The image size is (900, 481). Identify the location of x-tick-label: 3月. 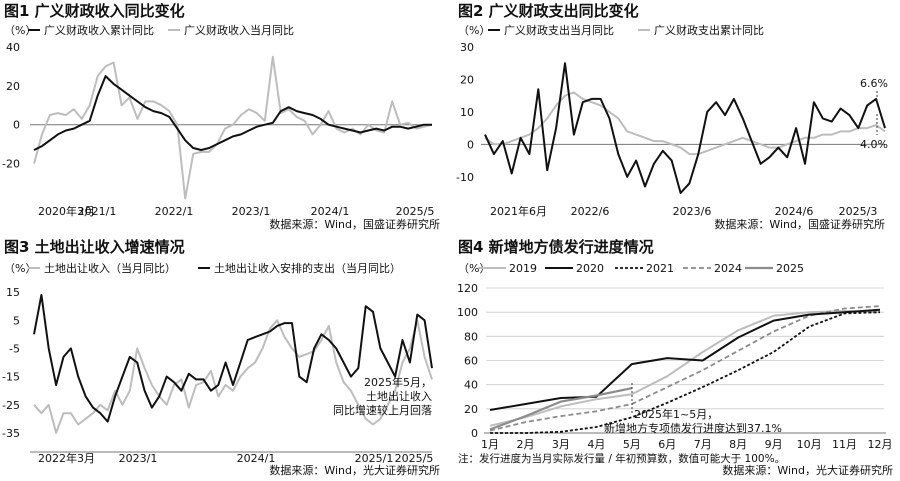
(561, 444).